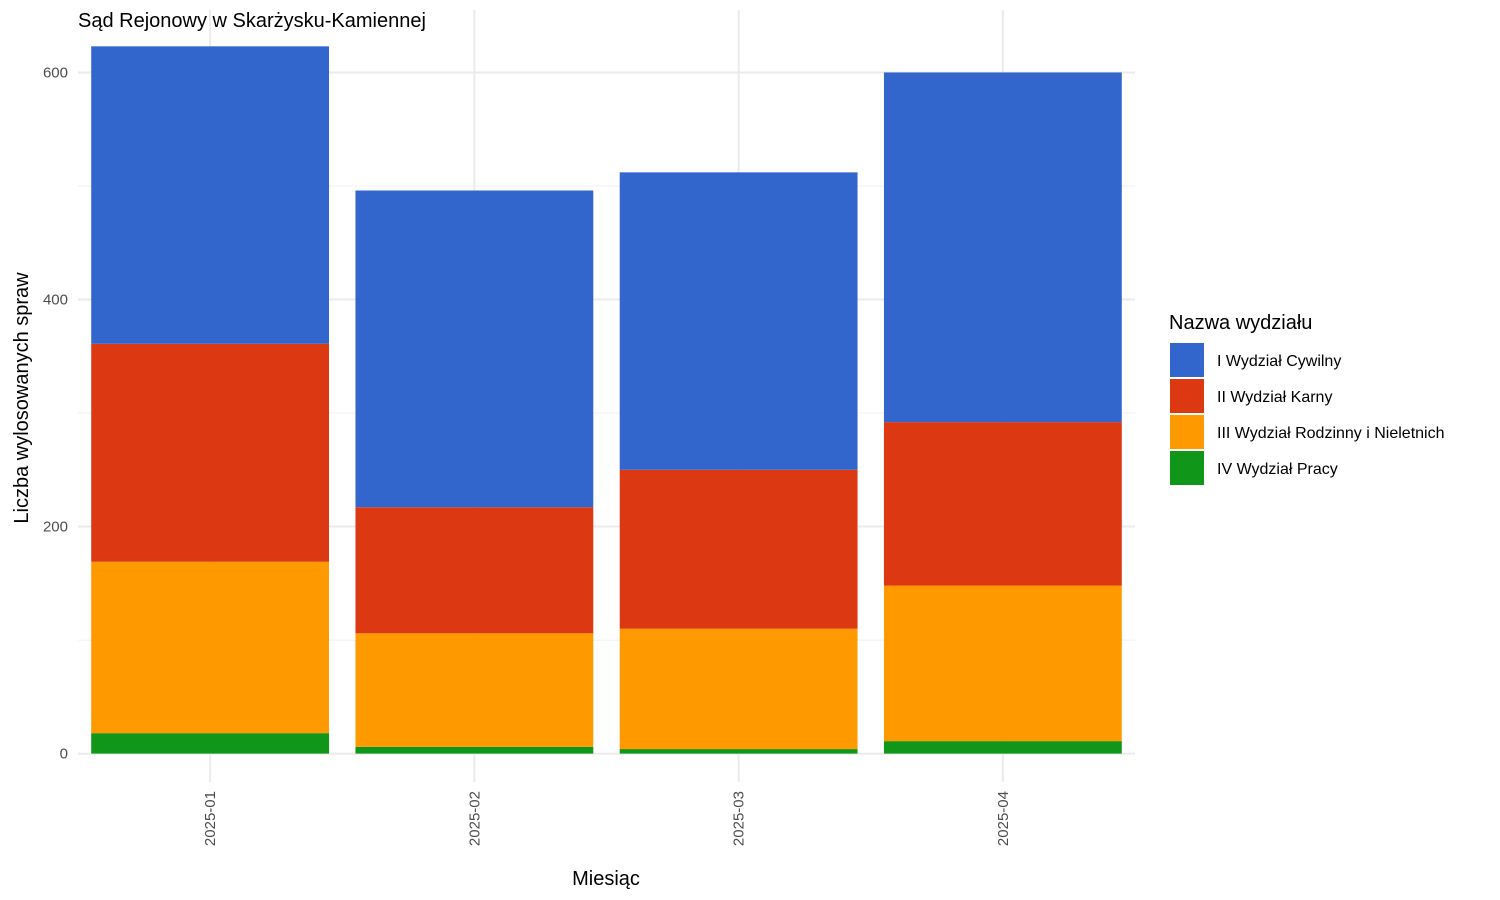 The height and width of the screenshot is (900, 1500). What do you see at coordinates (1277, 469) in the screenshot?
I see `legend-label: IV Wydział Pracy` at bounding box center [1277, 469].